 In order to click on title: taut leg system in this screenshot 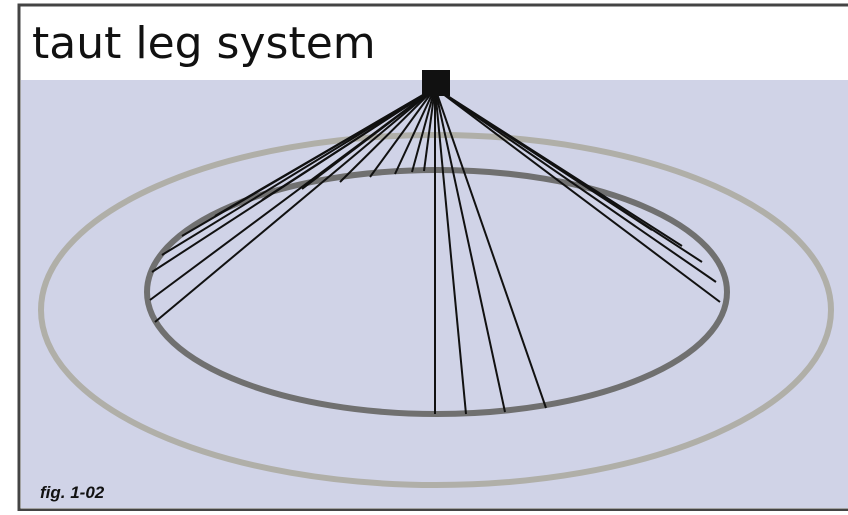, I will do `click(204, 43)`.